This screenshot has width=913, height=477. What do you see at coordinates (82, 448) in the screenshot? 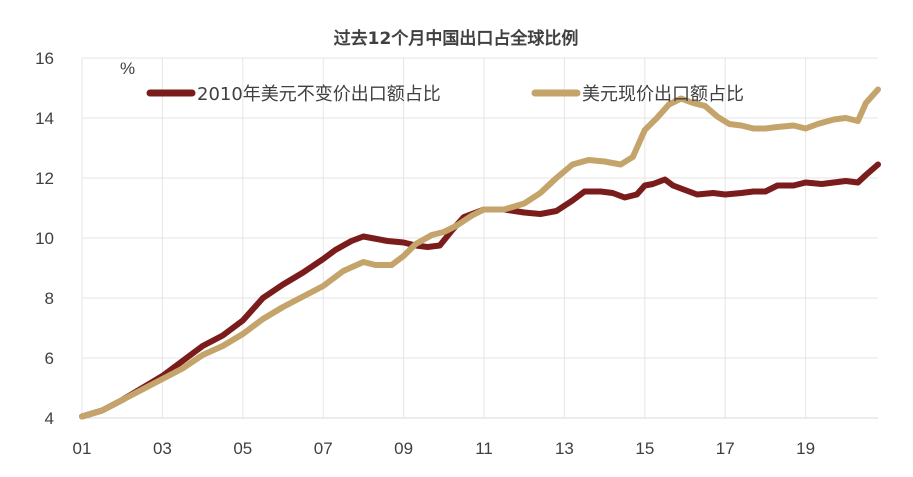
I see `x-tick-label: 01` at bounding box center [82, 448].